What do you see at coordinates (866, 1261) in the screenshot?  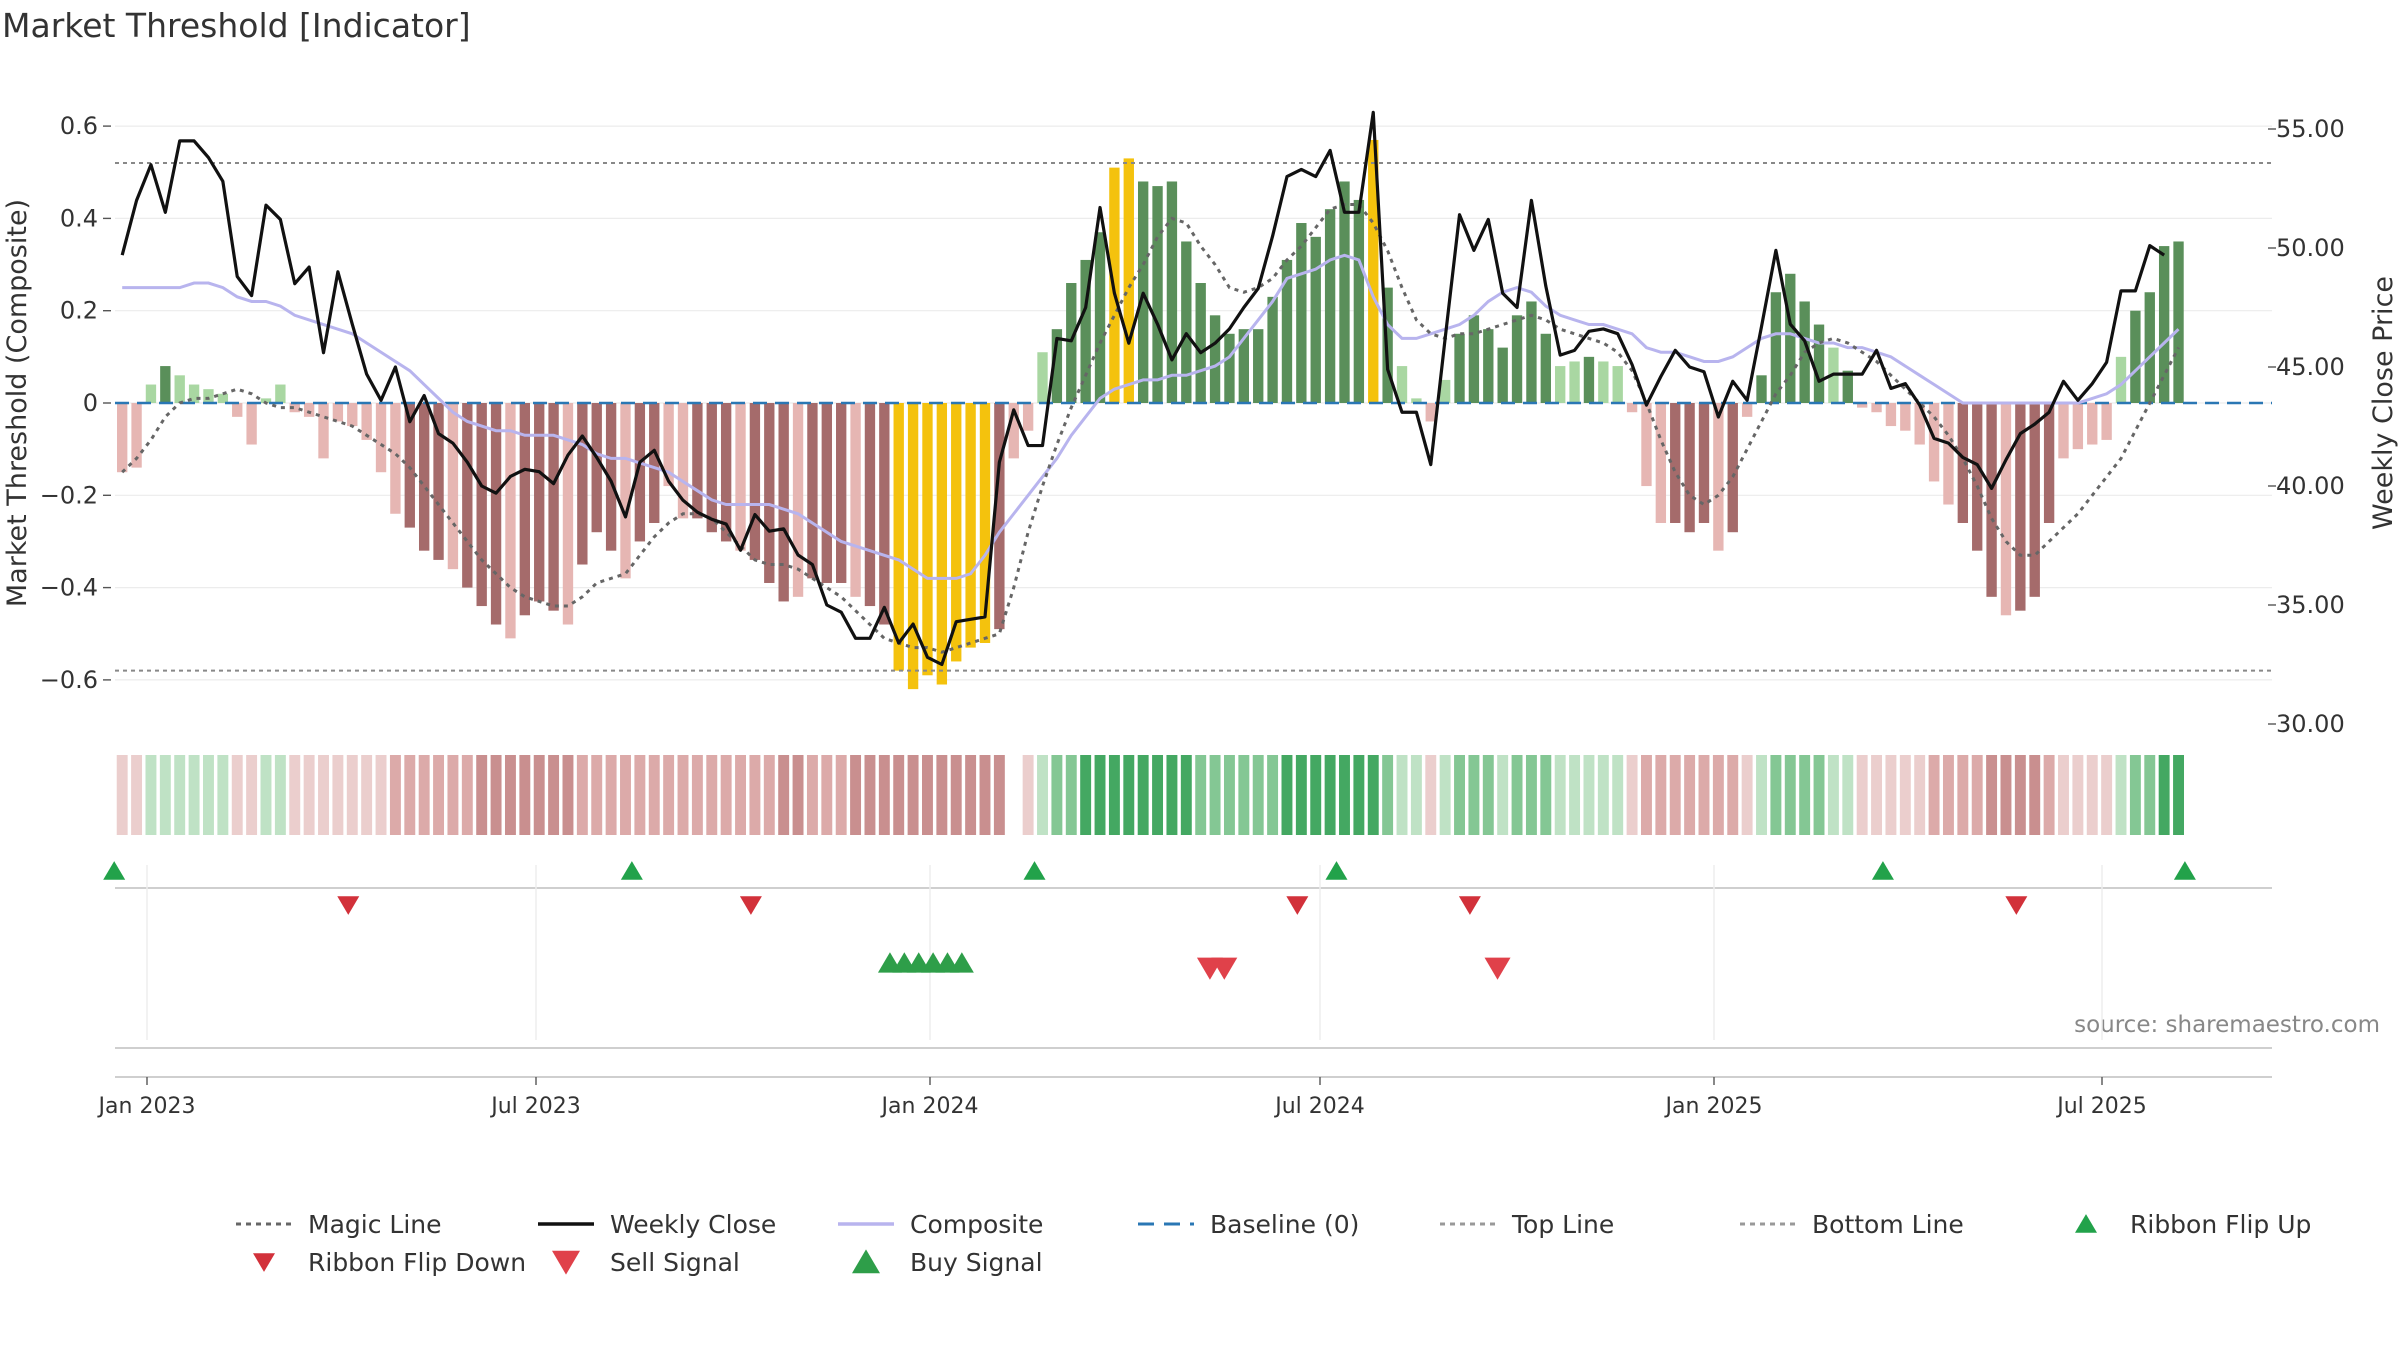 I see `legend-swatch` at bounding box center [866, 1261].